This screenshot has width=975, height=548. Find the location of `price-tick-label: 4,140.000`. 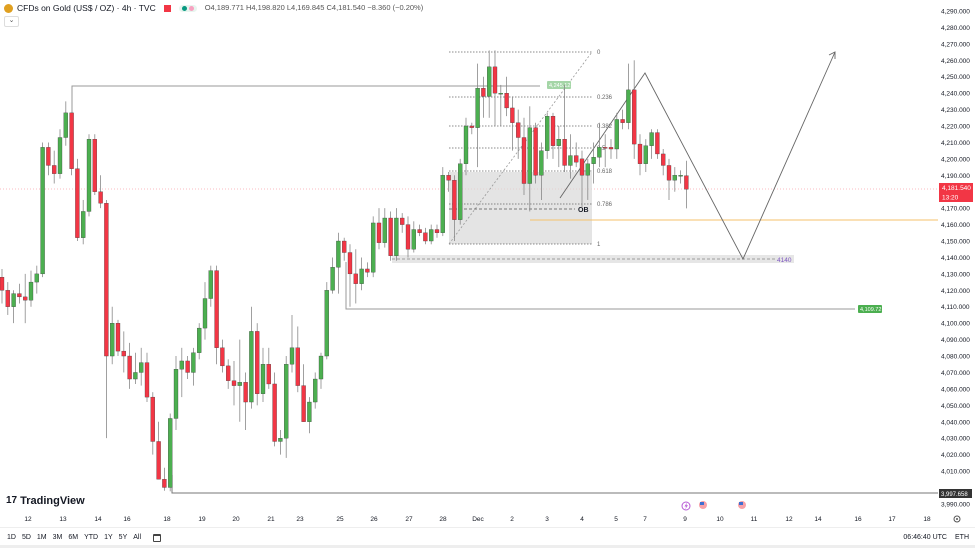

price-tick-label: 4,140.000 is located at coordinates (955, 258).